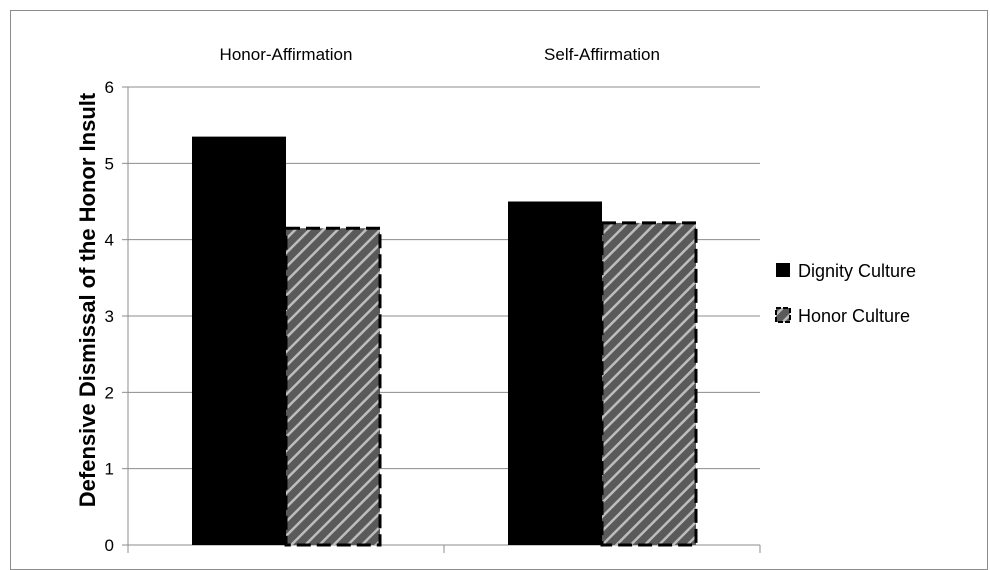 The height and width of the screenshot is (570, 990). I want to click on legend: Dignity Culture Honor Culture, so click(845, 293).